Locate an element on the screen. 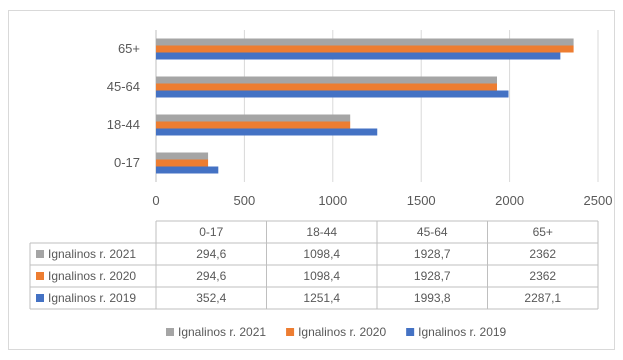 This screenshot has height=360, width=623. x-tick-labels: 0 500 1000 1500 2000 2500 is located at coordinates (382, 200).